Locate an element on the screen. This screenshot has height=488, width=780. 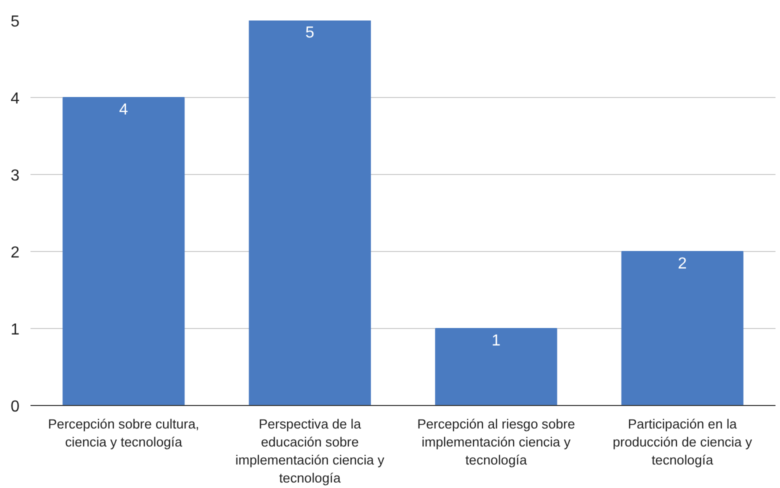
x-tick-label: Percepción sobre cultura, ciencia y tecnología is located at coordinates (124, 433).